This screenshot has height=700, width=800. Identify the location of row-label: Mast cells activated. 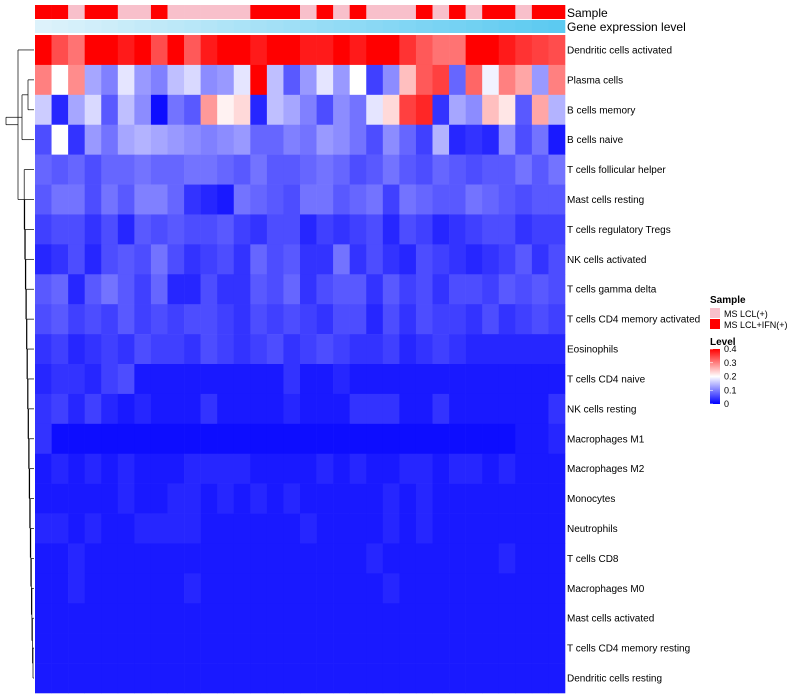
(610, 619).